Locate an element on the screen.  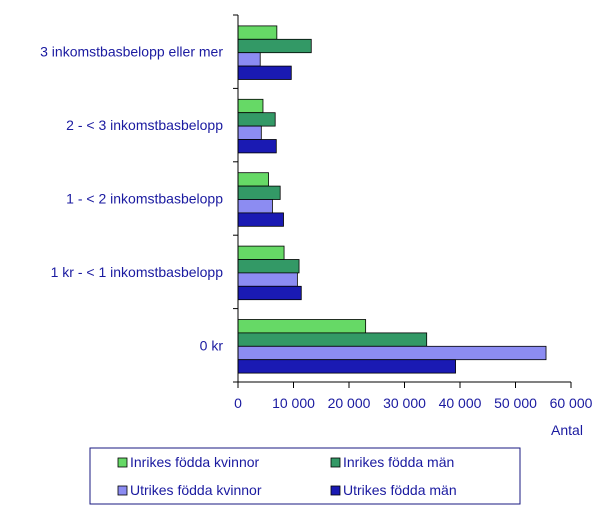
legend-label-inrikes-f-dda-kvinnor: Inrikes födda kvinnor is located at coordinates (195, 462).